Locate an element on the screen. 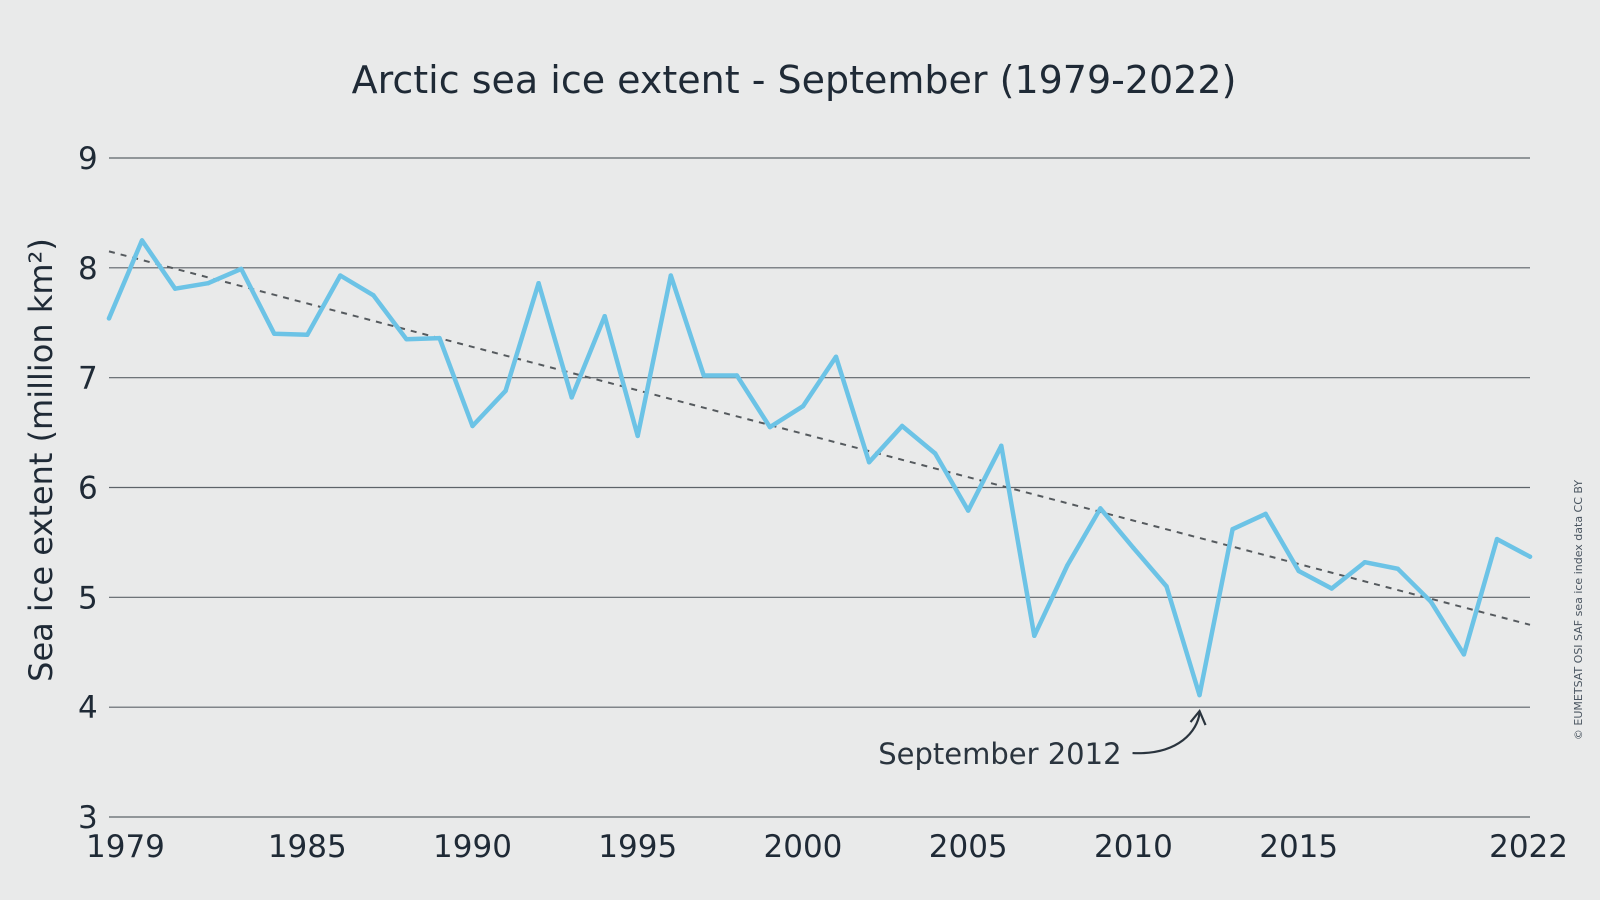  y-tick-3: 3 is located at coordinates (88, 818).